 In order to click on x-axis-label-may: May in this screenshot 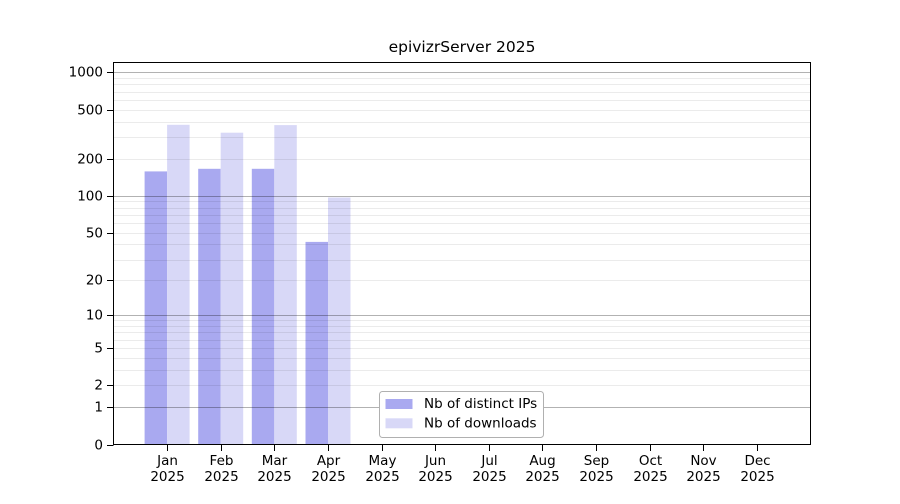, I will do `click(383, 461)`.